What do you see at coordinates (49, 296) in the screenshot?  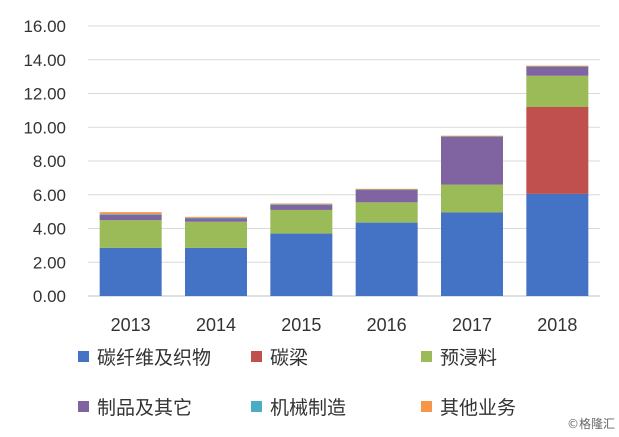 I see `y-tick-label: 0.00` at bounding box center [49, 296].